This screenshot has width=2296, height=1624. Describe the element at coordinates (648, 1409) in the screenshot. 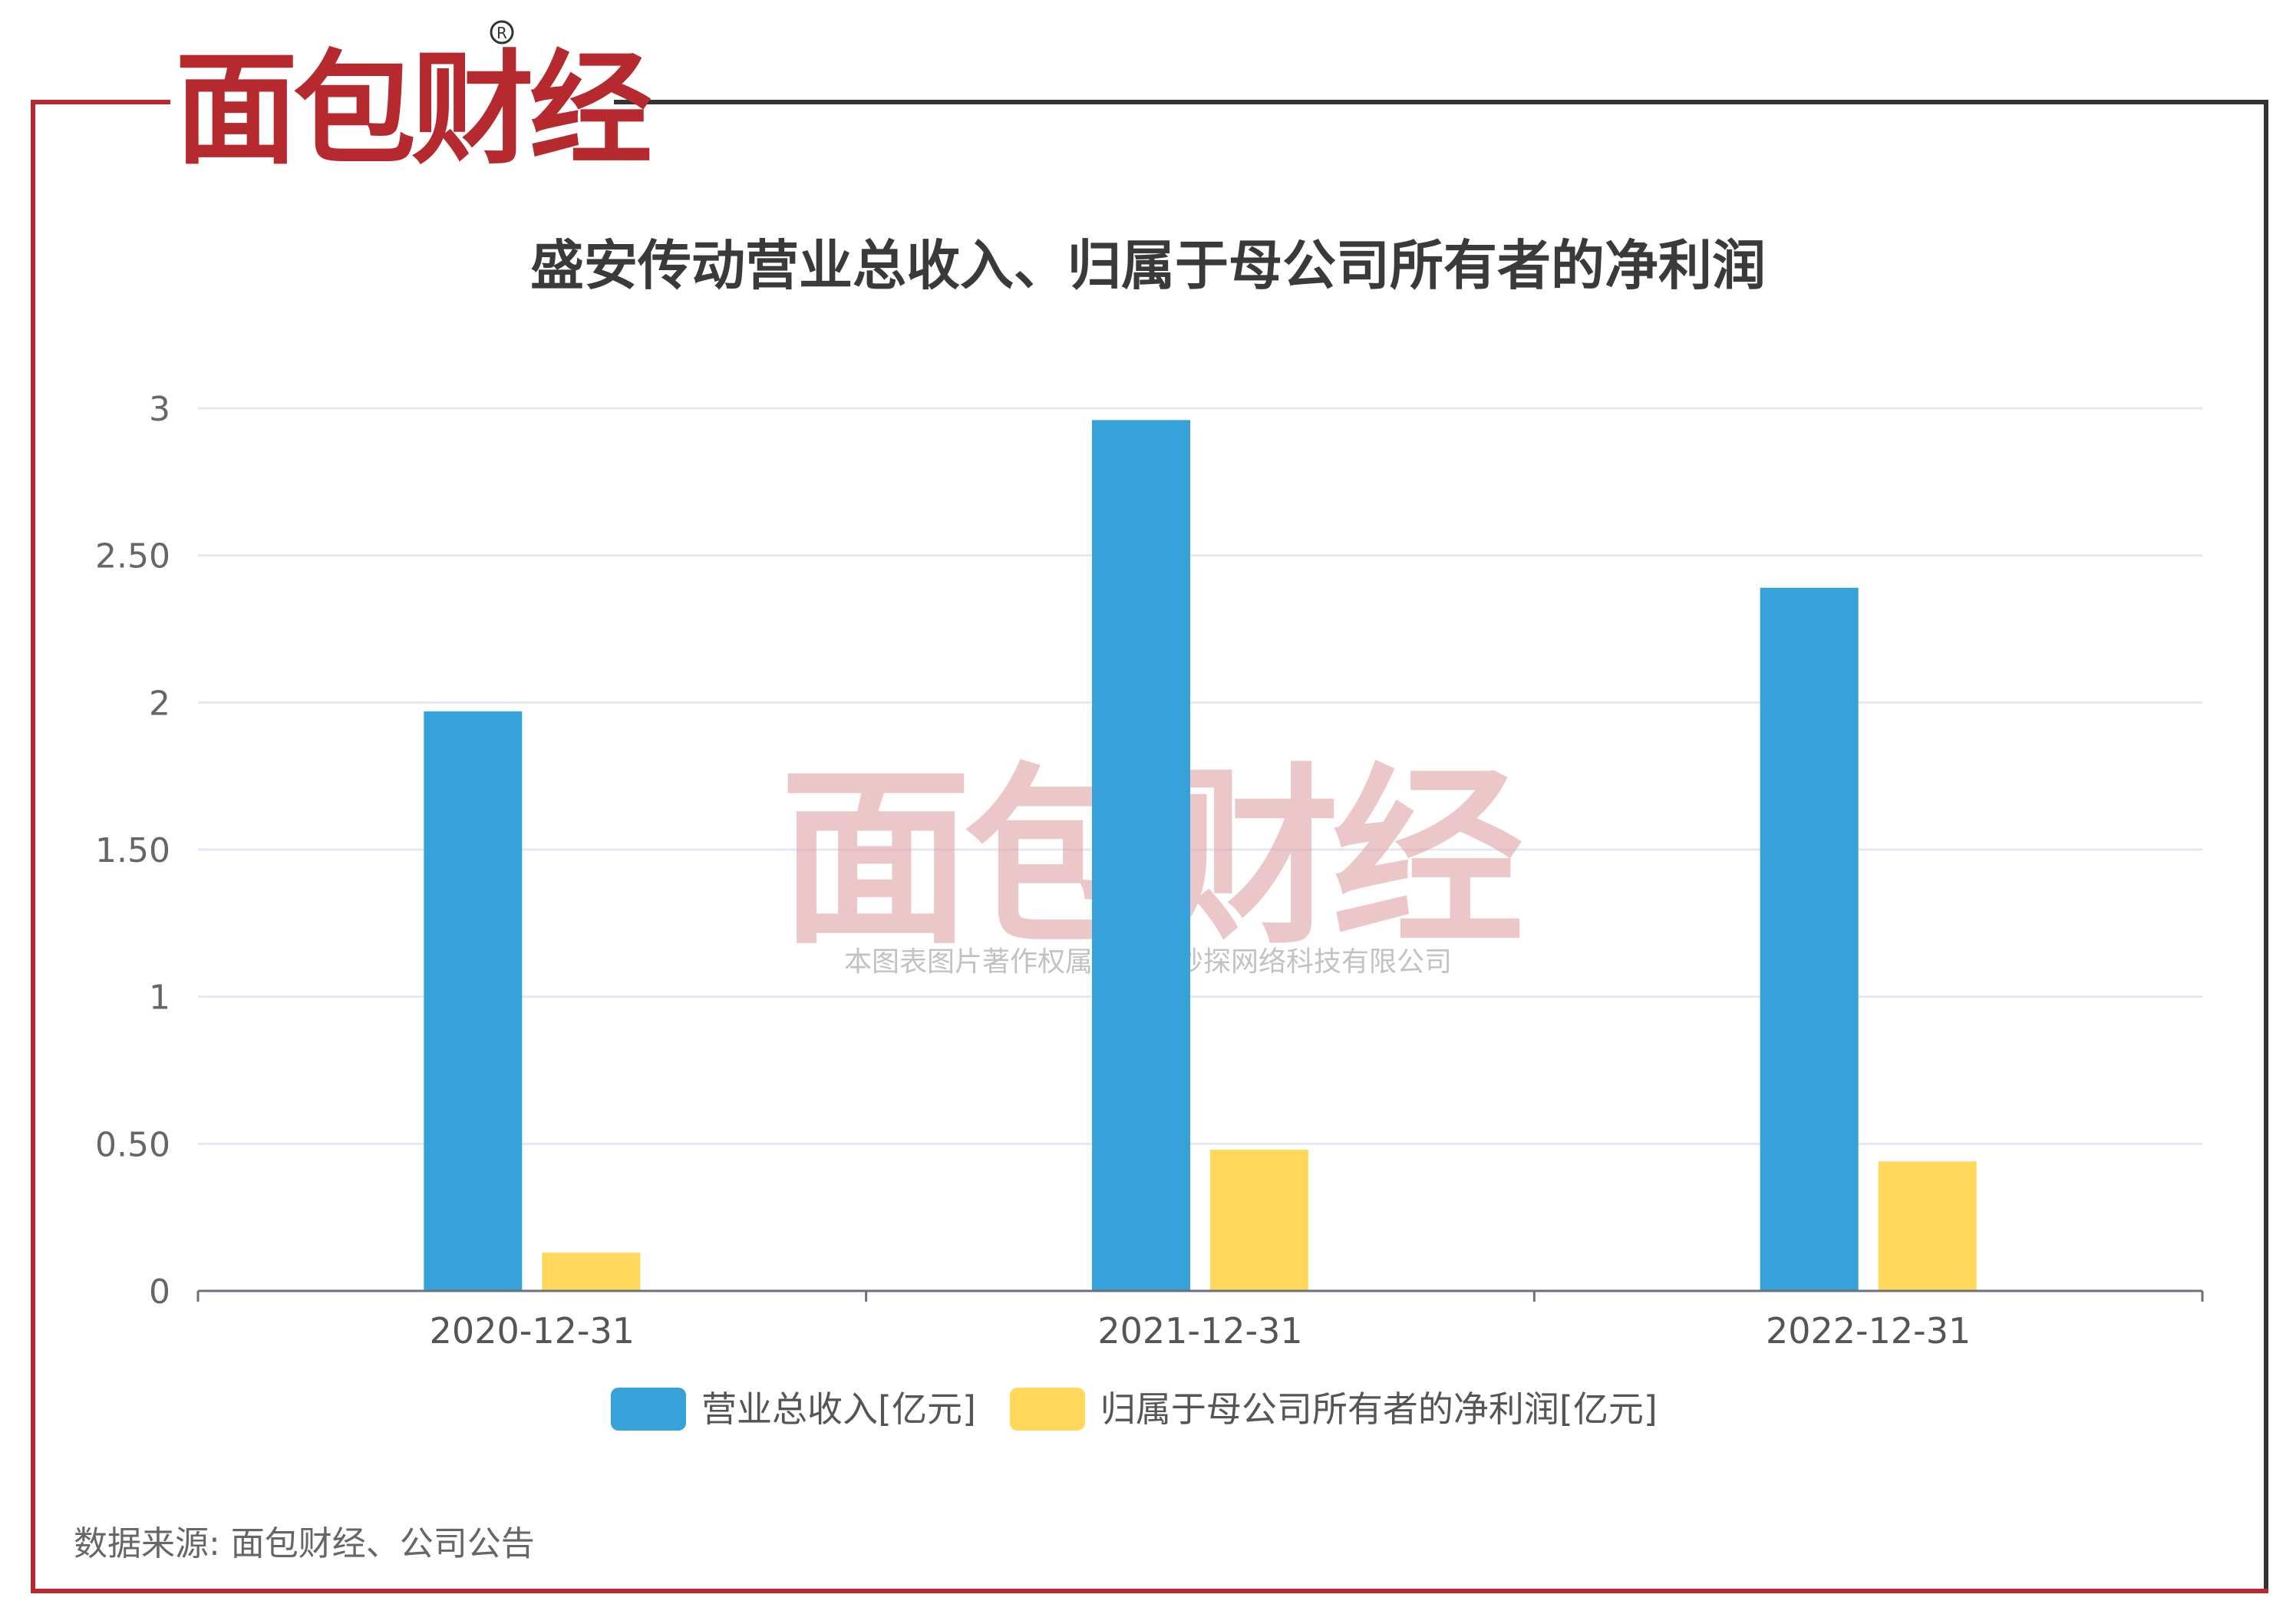

I see `legend-swatch-revenue` at that location.